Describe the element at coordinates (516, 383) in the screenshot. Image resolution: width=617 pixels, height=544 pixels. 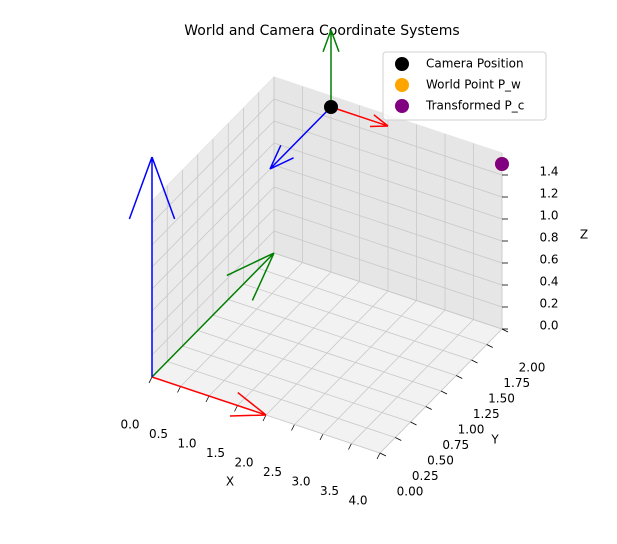
I see `y-tick-label: 1.75` at that location.